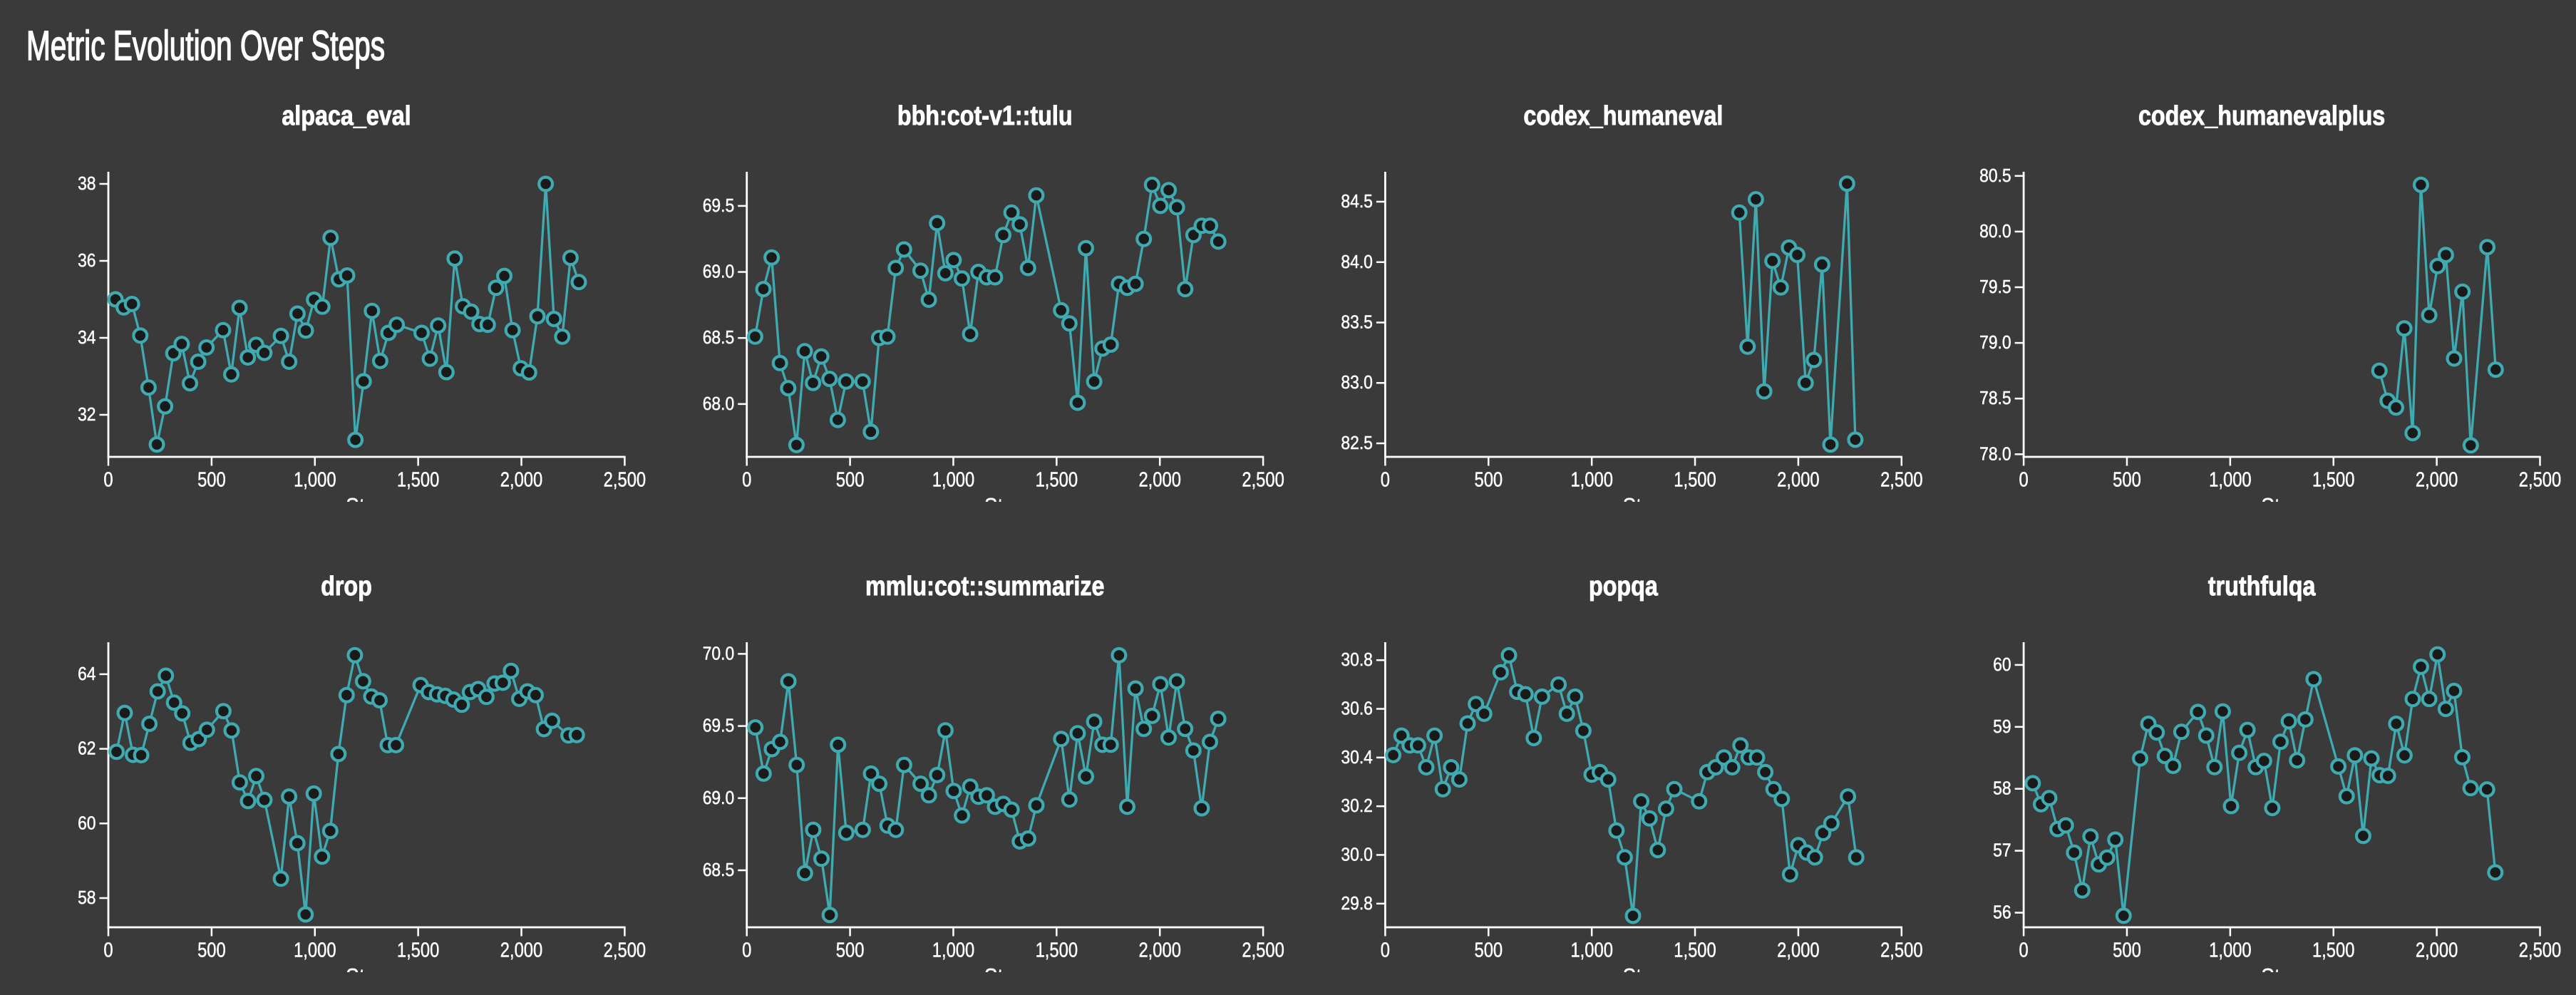  I want to click on svg-text: 58, so click(87, 898).